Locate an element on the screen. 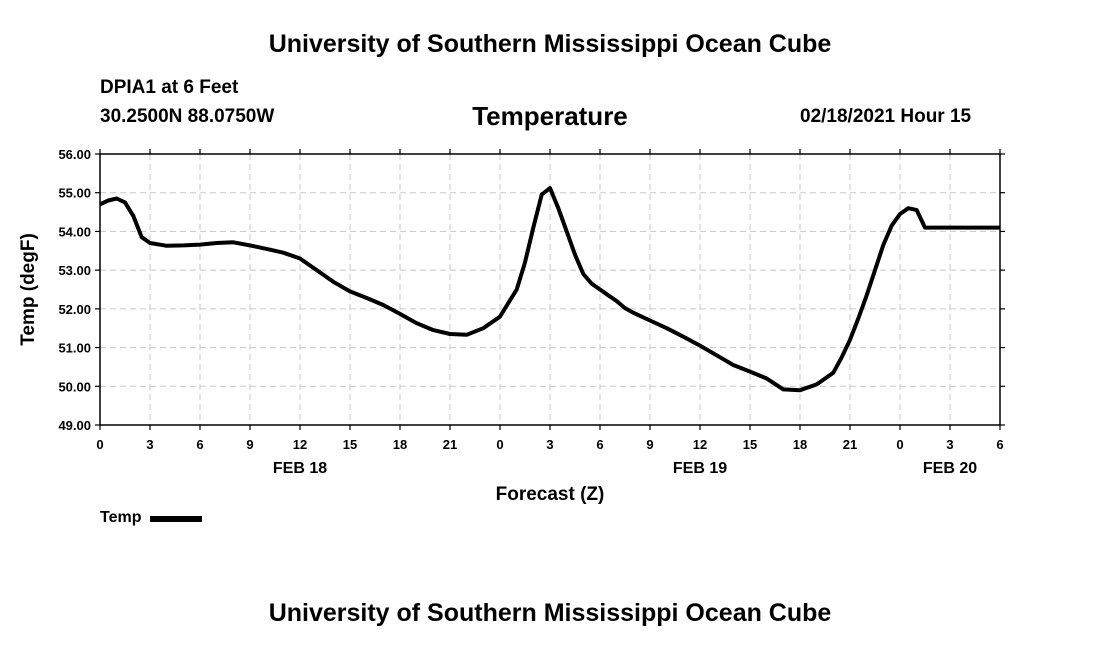 This screenshot has width=1100, height=650. y-tick-label: 49.00 is located at coordinates (74, 425).